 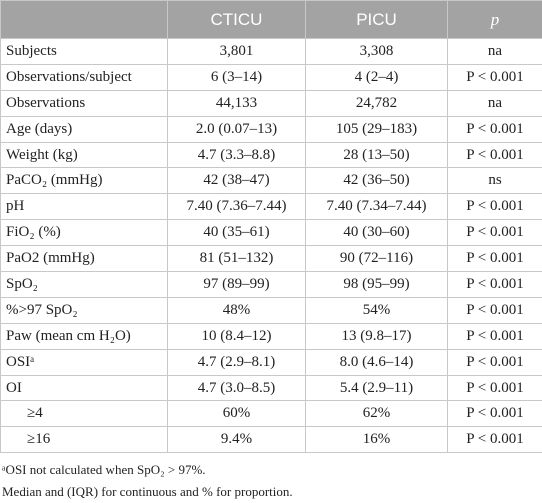 What do you see at coordinates (237, 388) in the screenshot?
I see `cell: 4.7 (3.0–8.5)` at bounding box center [237, 388].